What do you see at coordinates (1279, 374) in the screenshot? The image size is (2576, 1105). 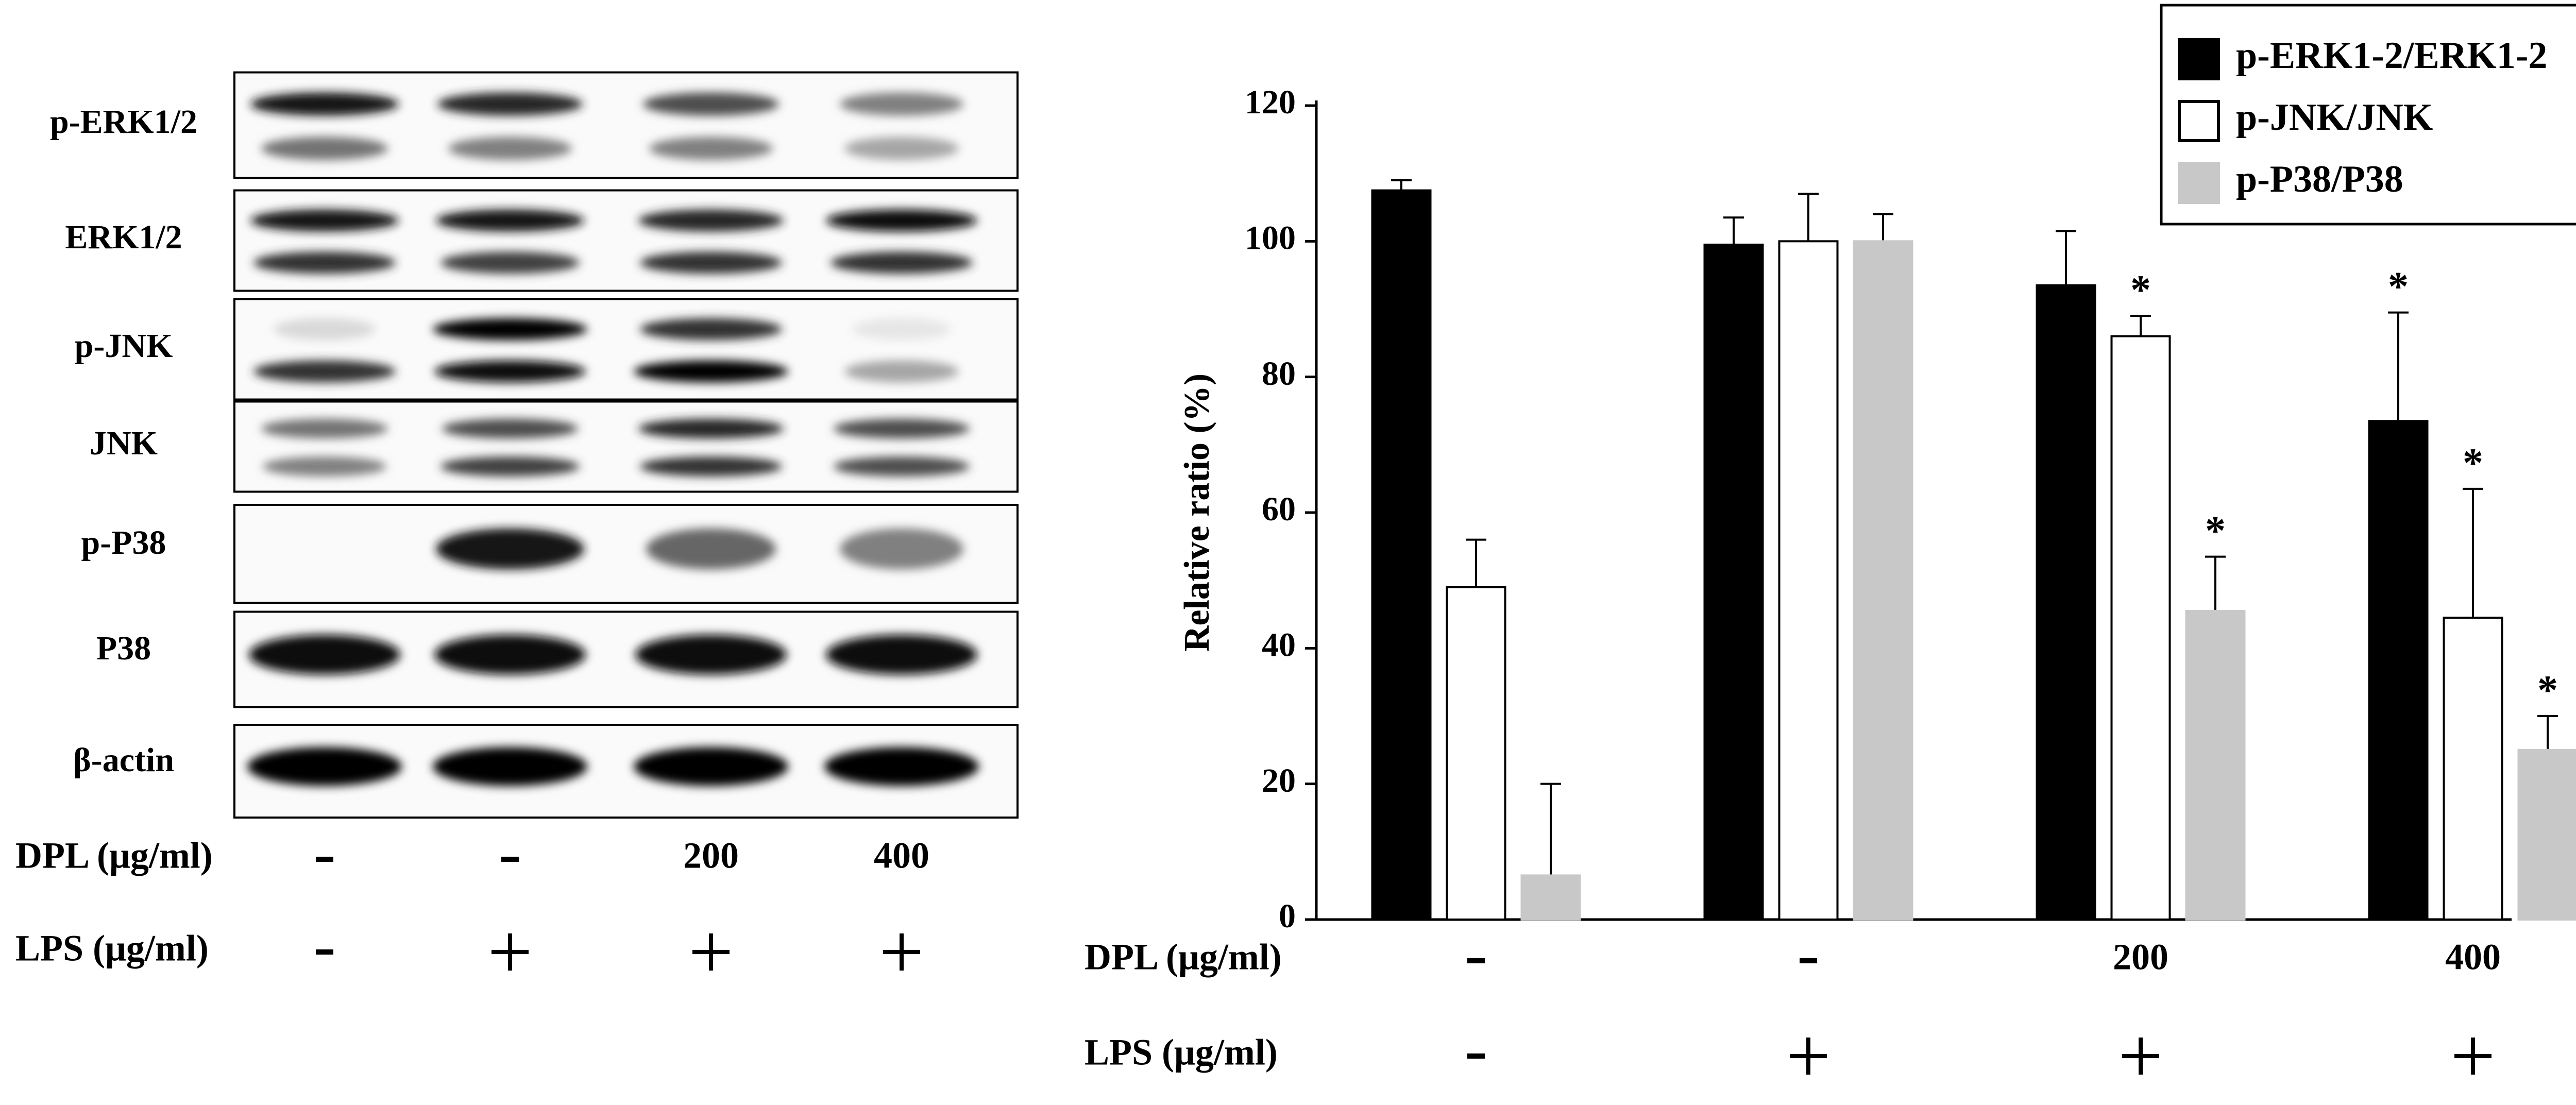 I see `y-tick-label: 80` at bounding box center [1279, 374].